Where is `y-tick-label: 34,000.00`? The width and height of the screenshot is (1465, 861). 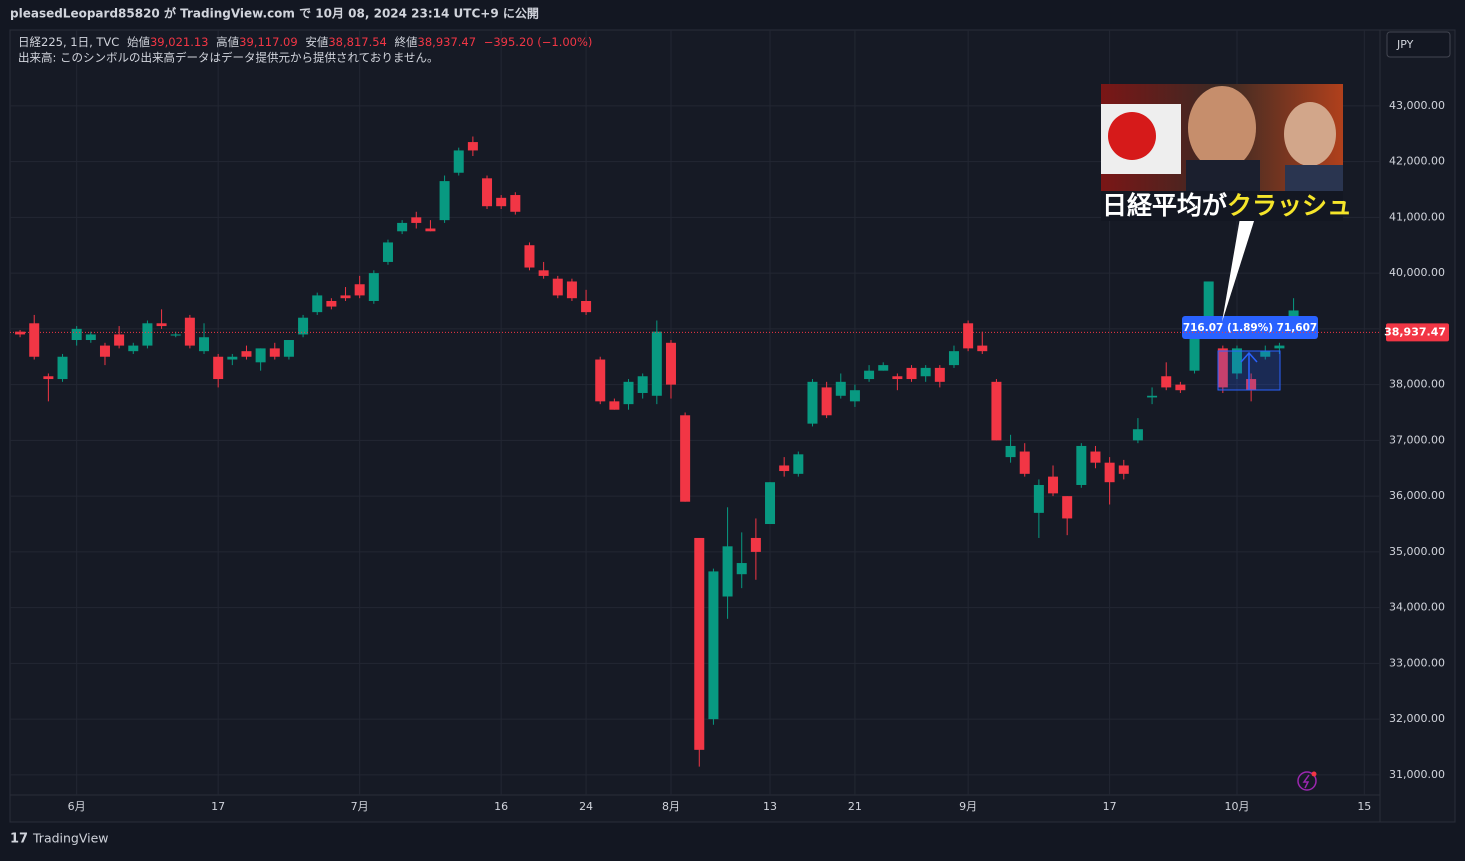 y-tick-label: 34,000.00 is located at coordinates (1417, 607).